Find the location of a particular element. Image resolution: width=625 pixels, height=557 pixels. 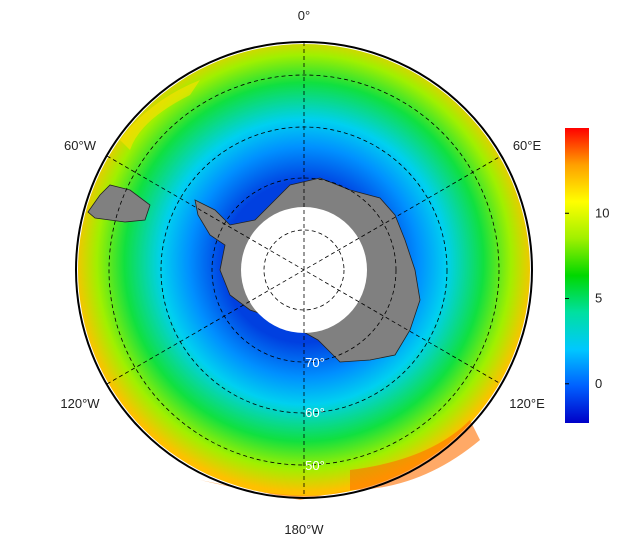

lat-label: 60° is located at coordinates (315, 412).